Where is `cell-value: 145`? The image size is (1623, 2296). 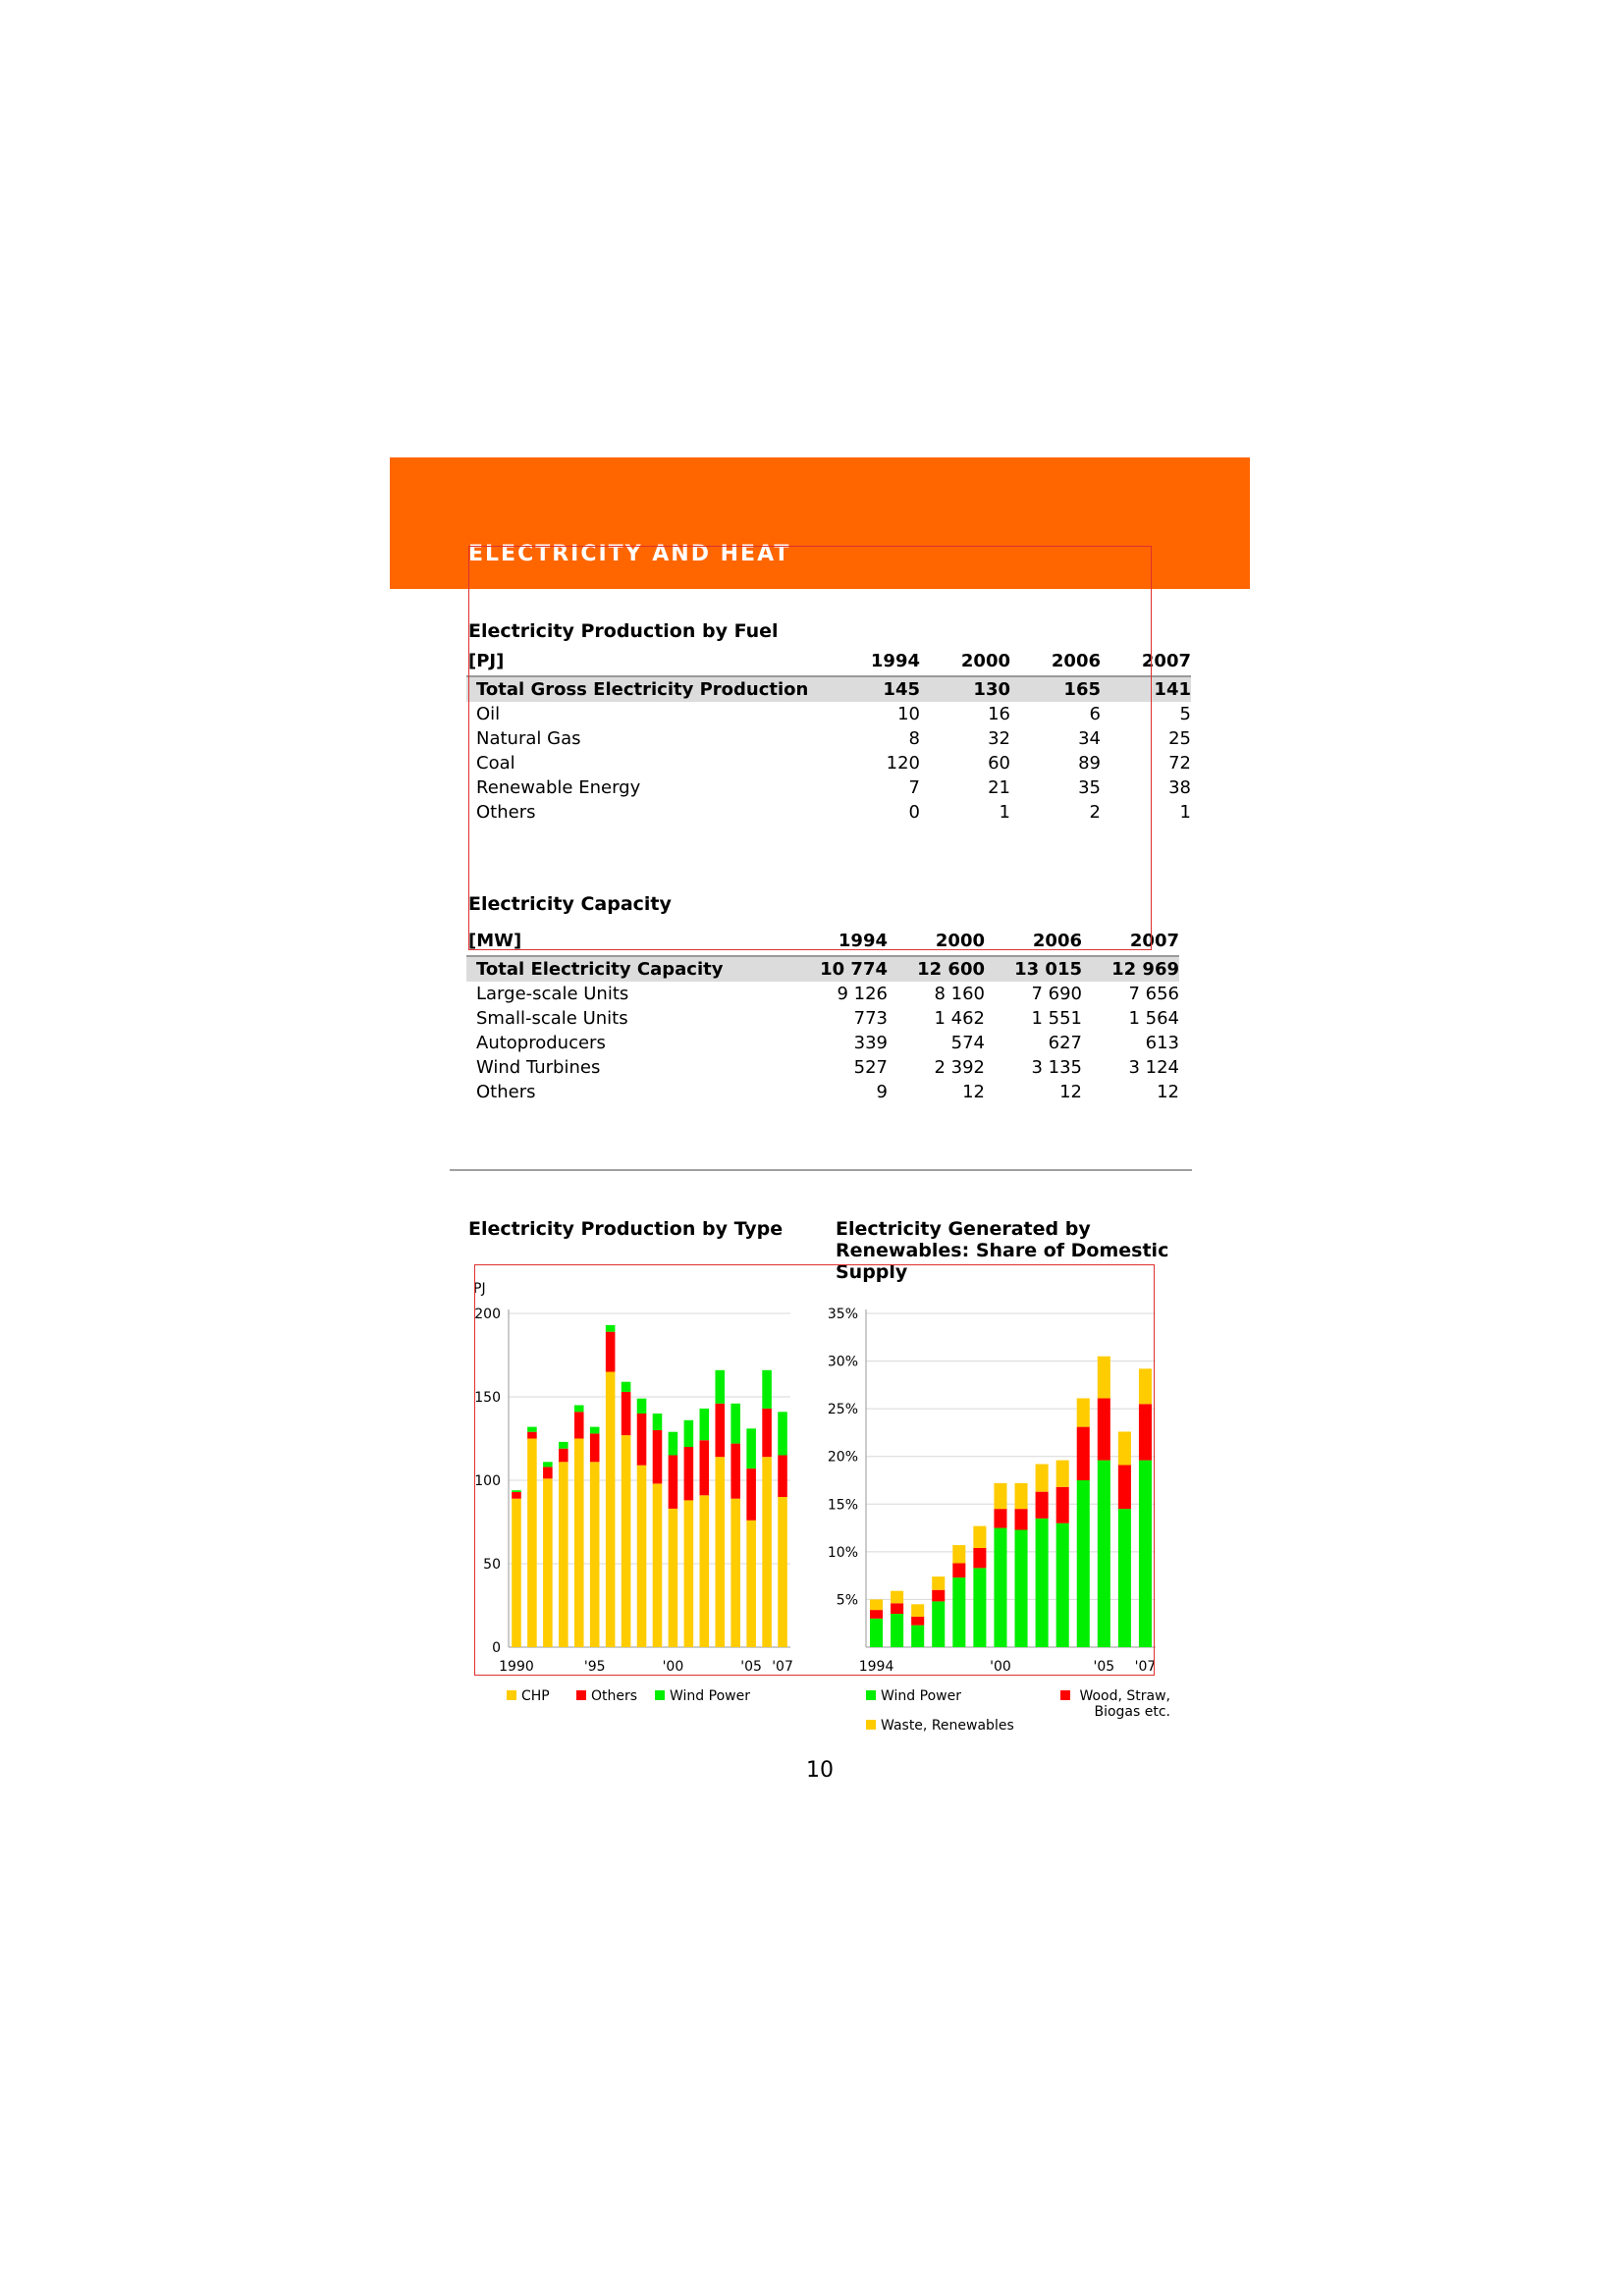 cell-value: 145 is located at coordinates (875, 689).